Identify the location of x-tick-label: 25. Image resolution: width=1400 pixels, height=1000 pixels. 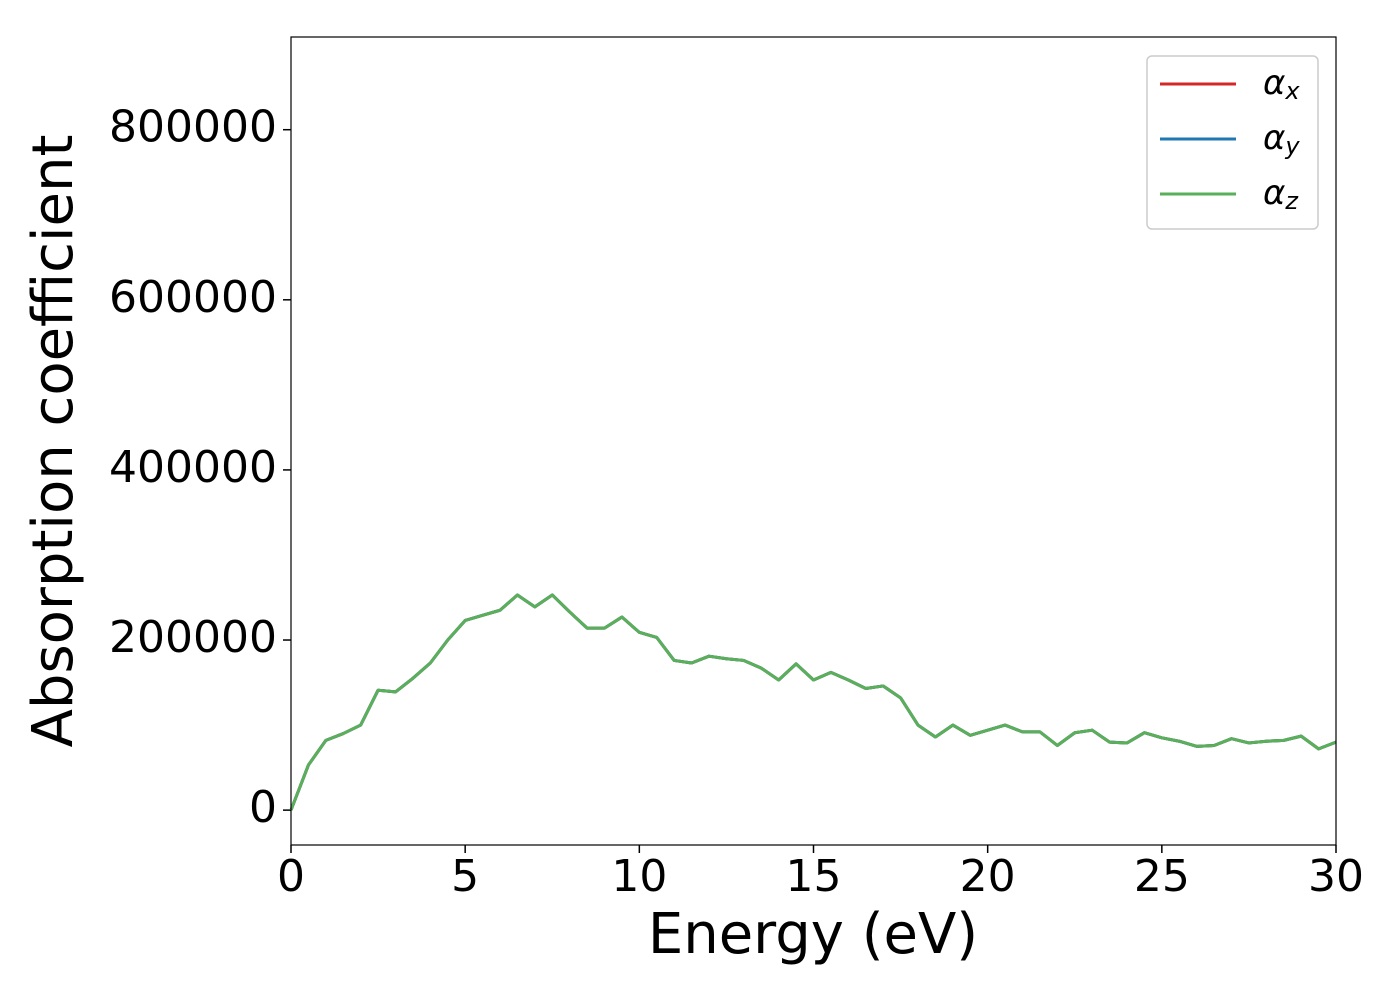
(1162, 876).